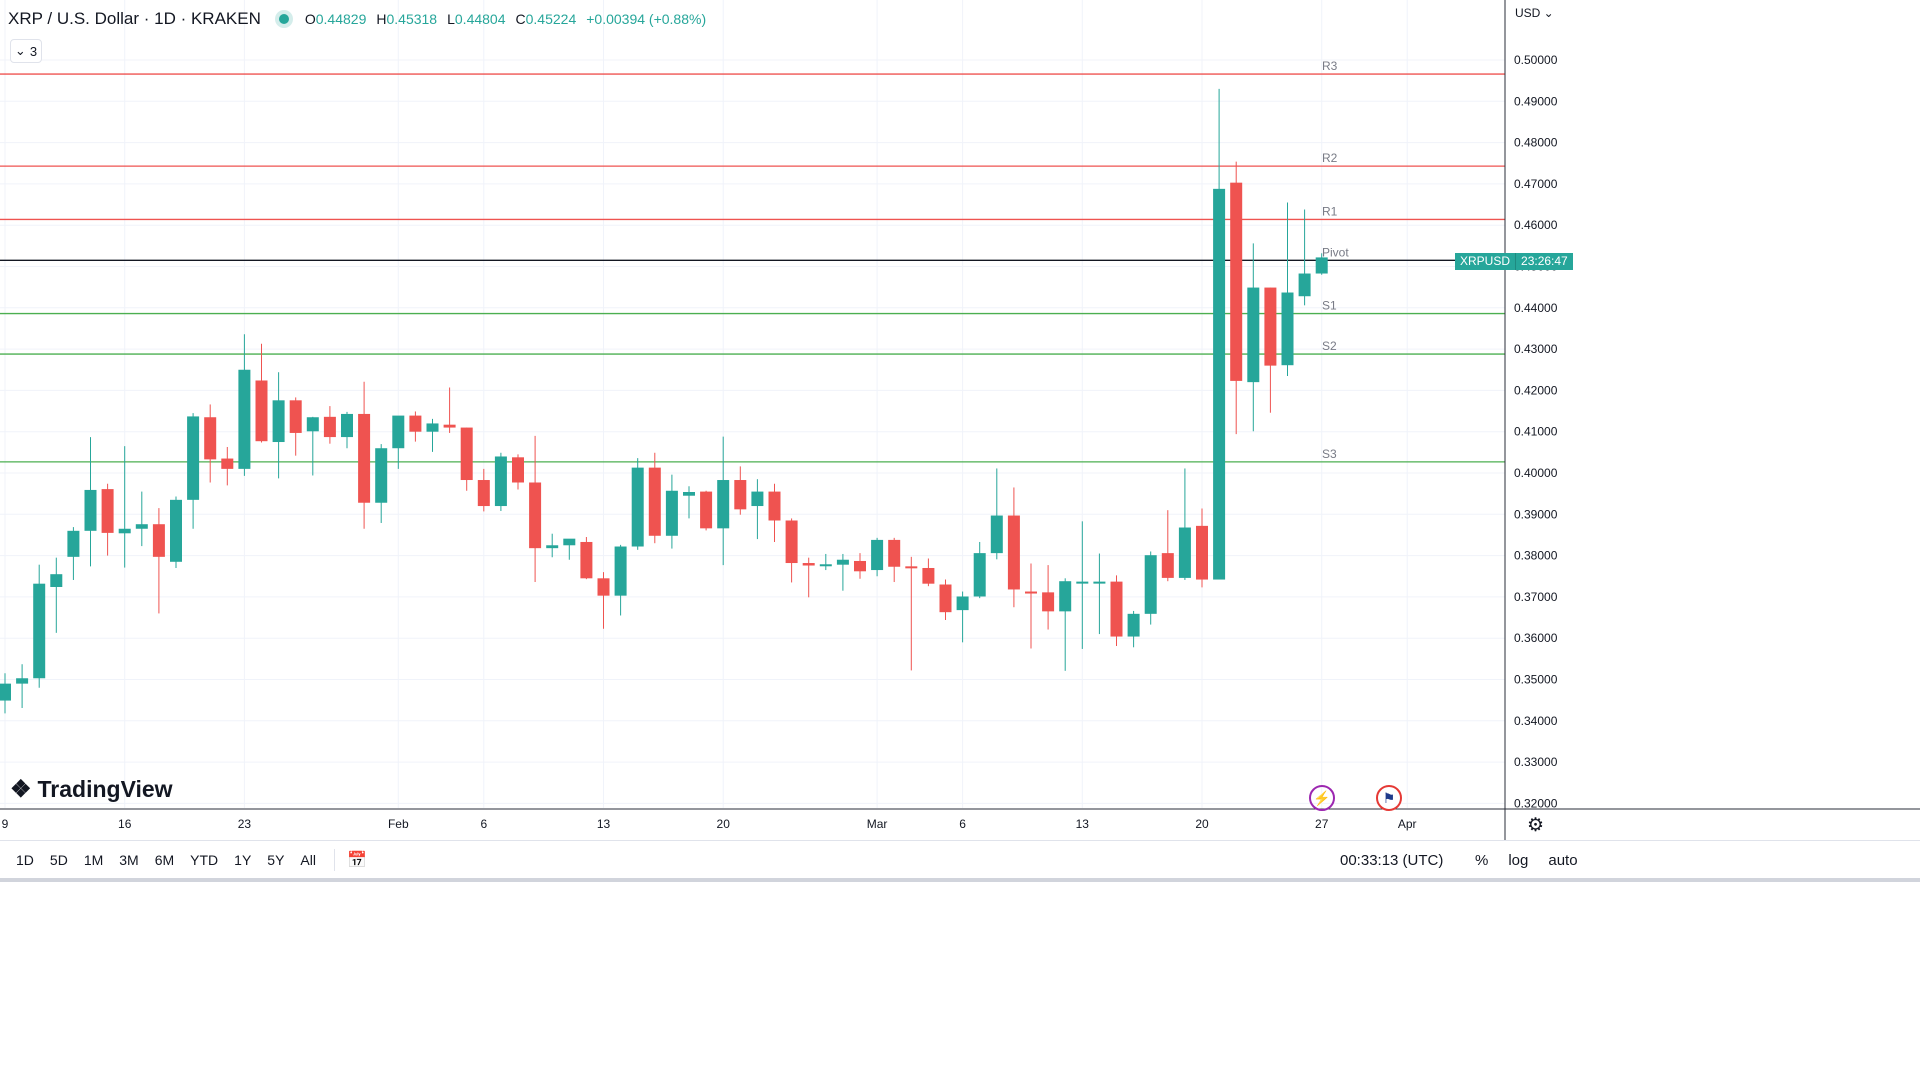  Describe the element at coordinates (204, 860) in the screenshot. I see `range-button-ytd: YTD` at that location.